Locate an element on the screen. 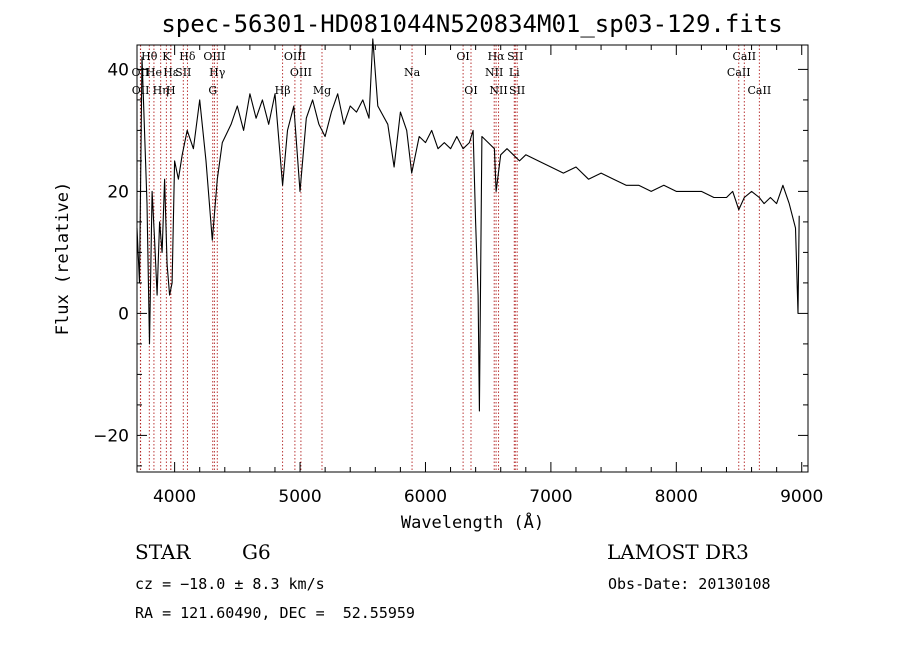 This screenshot has height=649, width=900. spectral-line-label: Hε is located at coordinates (171, 72).